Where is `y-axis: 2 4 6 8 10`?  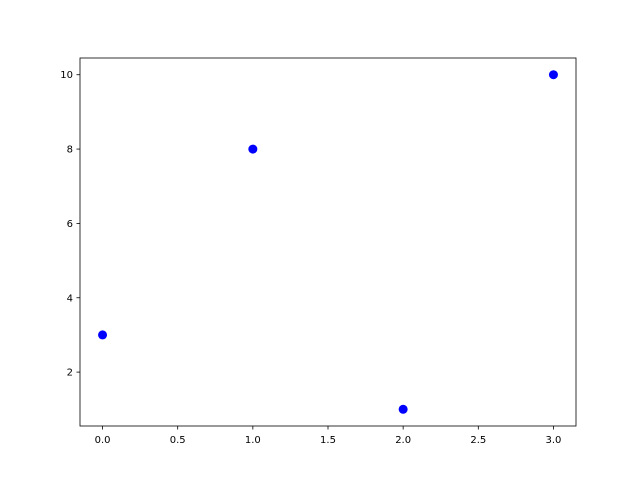 y-axis: 2 4 6 8 10 is located at coordinates (70, 224).